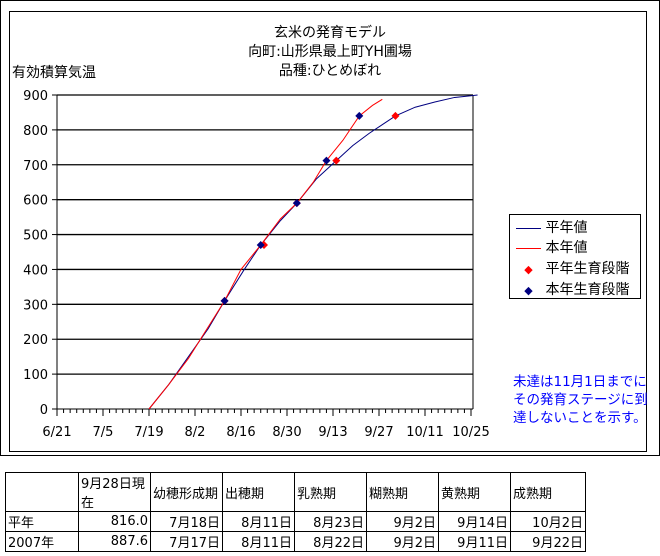 This screenshot has height=556, width=660. Describe the element at coordinates (528, 248) in the screenshot. I see `legend-line-red-icon` at that location.